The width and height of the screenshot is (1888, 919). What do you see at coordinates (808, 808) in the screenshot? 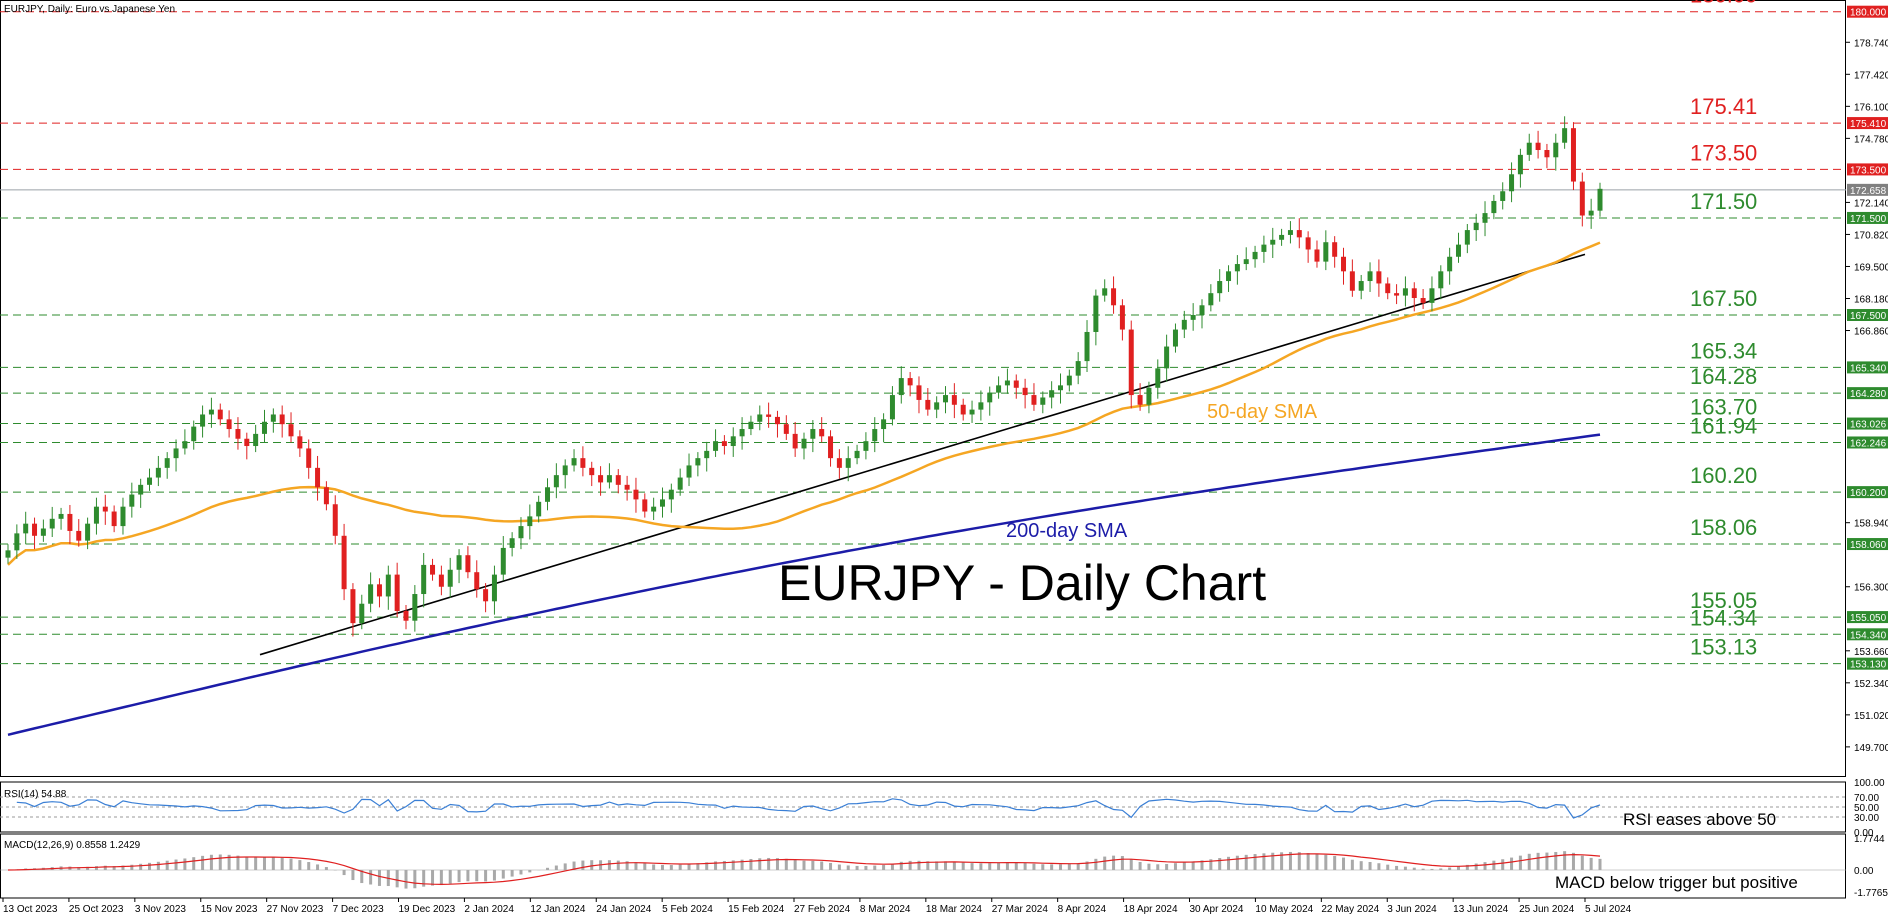
I see `rsi-line` at bounding box center [808, 808].